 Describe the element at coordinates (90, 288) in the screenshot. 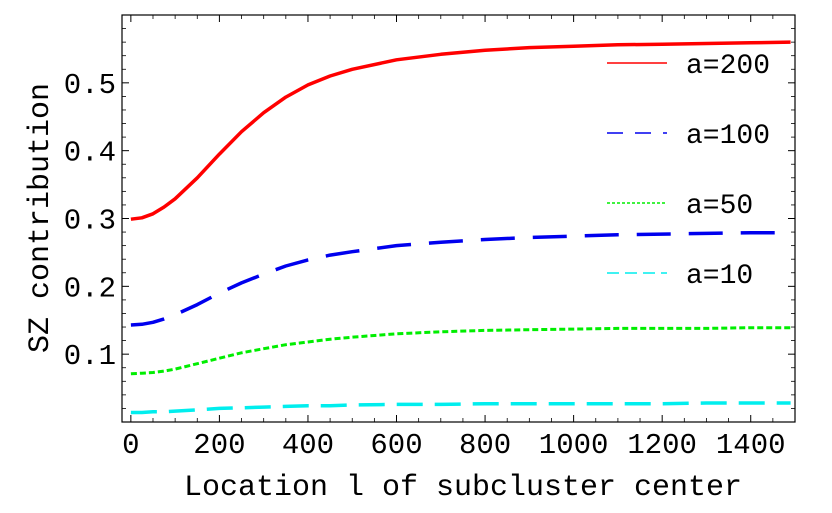

I see `y-tick-label: 0.2` at that location.